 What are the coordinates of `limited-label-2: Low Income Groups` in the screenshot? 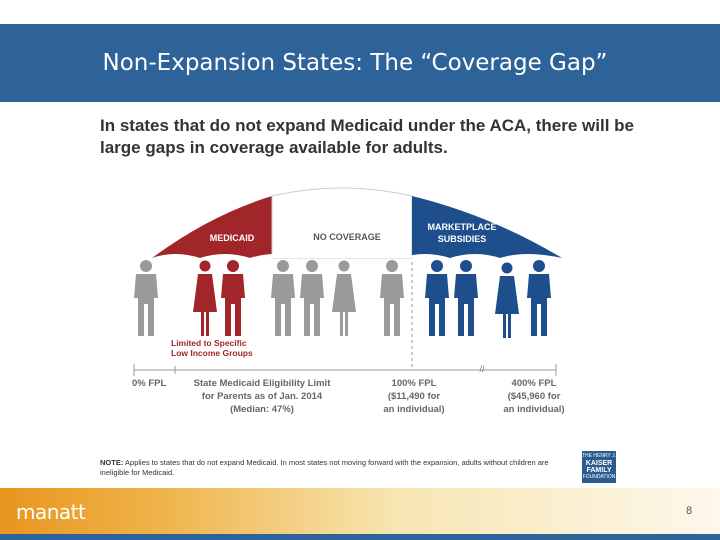 It's located at (212, 353).